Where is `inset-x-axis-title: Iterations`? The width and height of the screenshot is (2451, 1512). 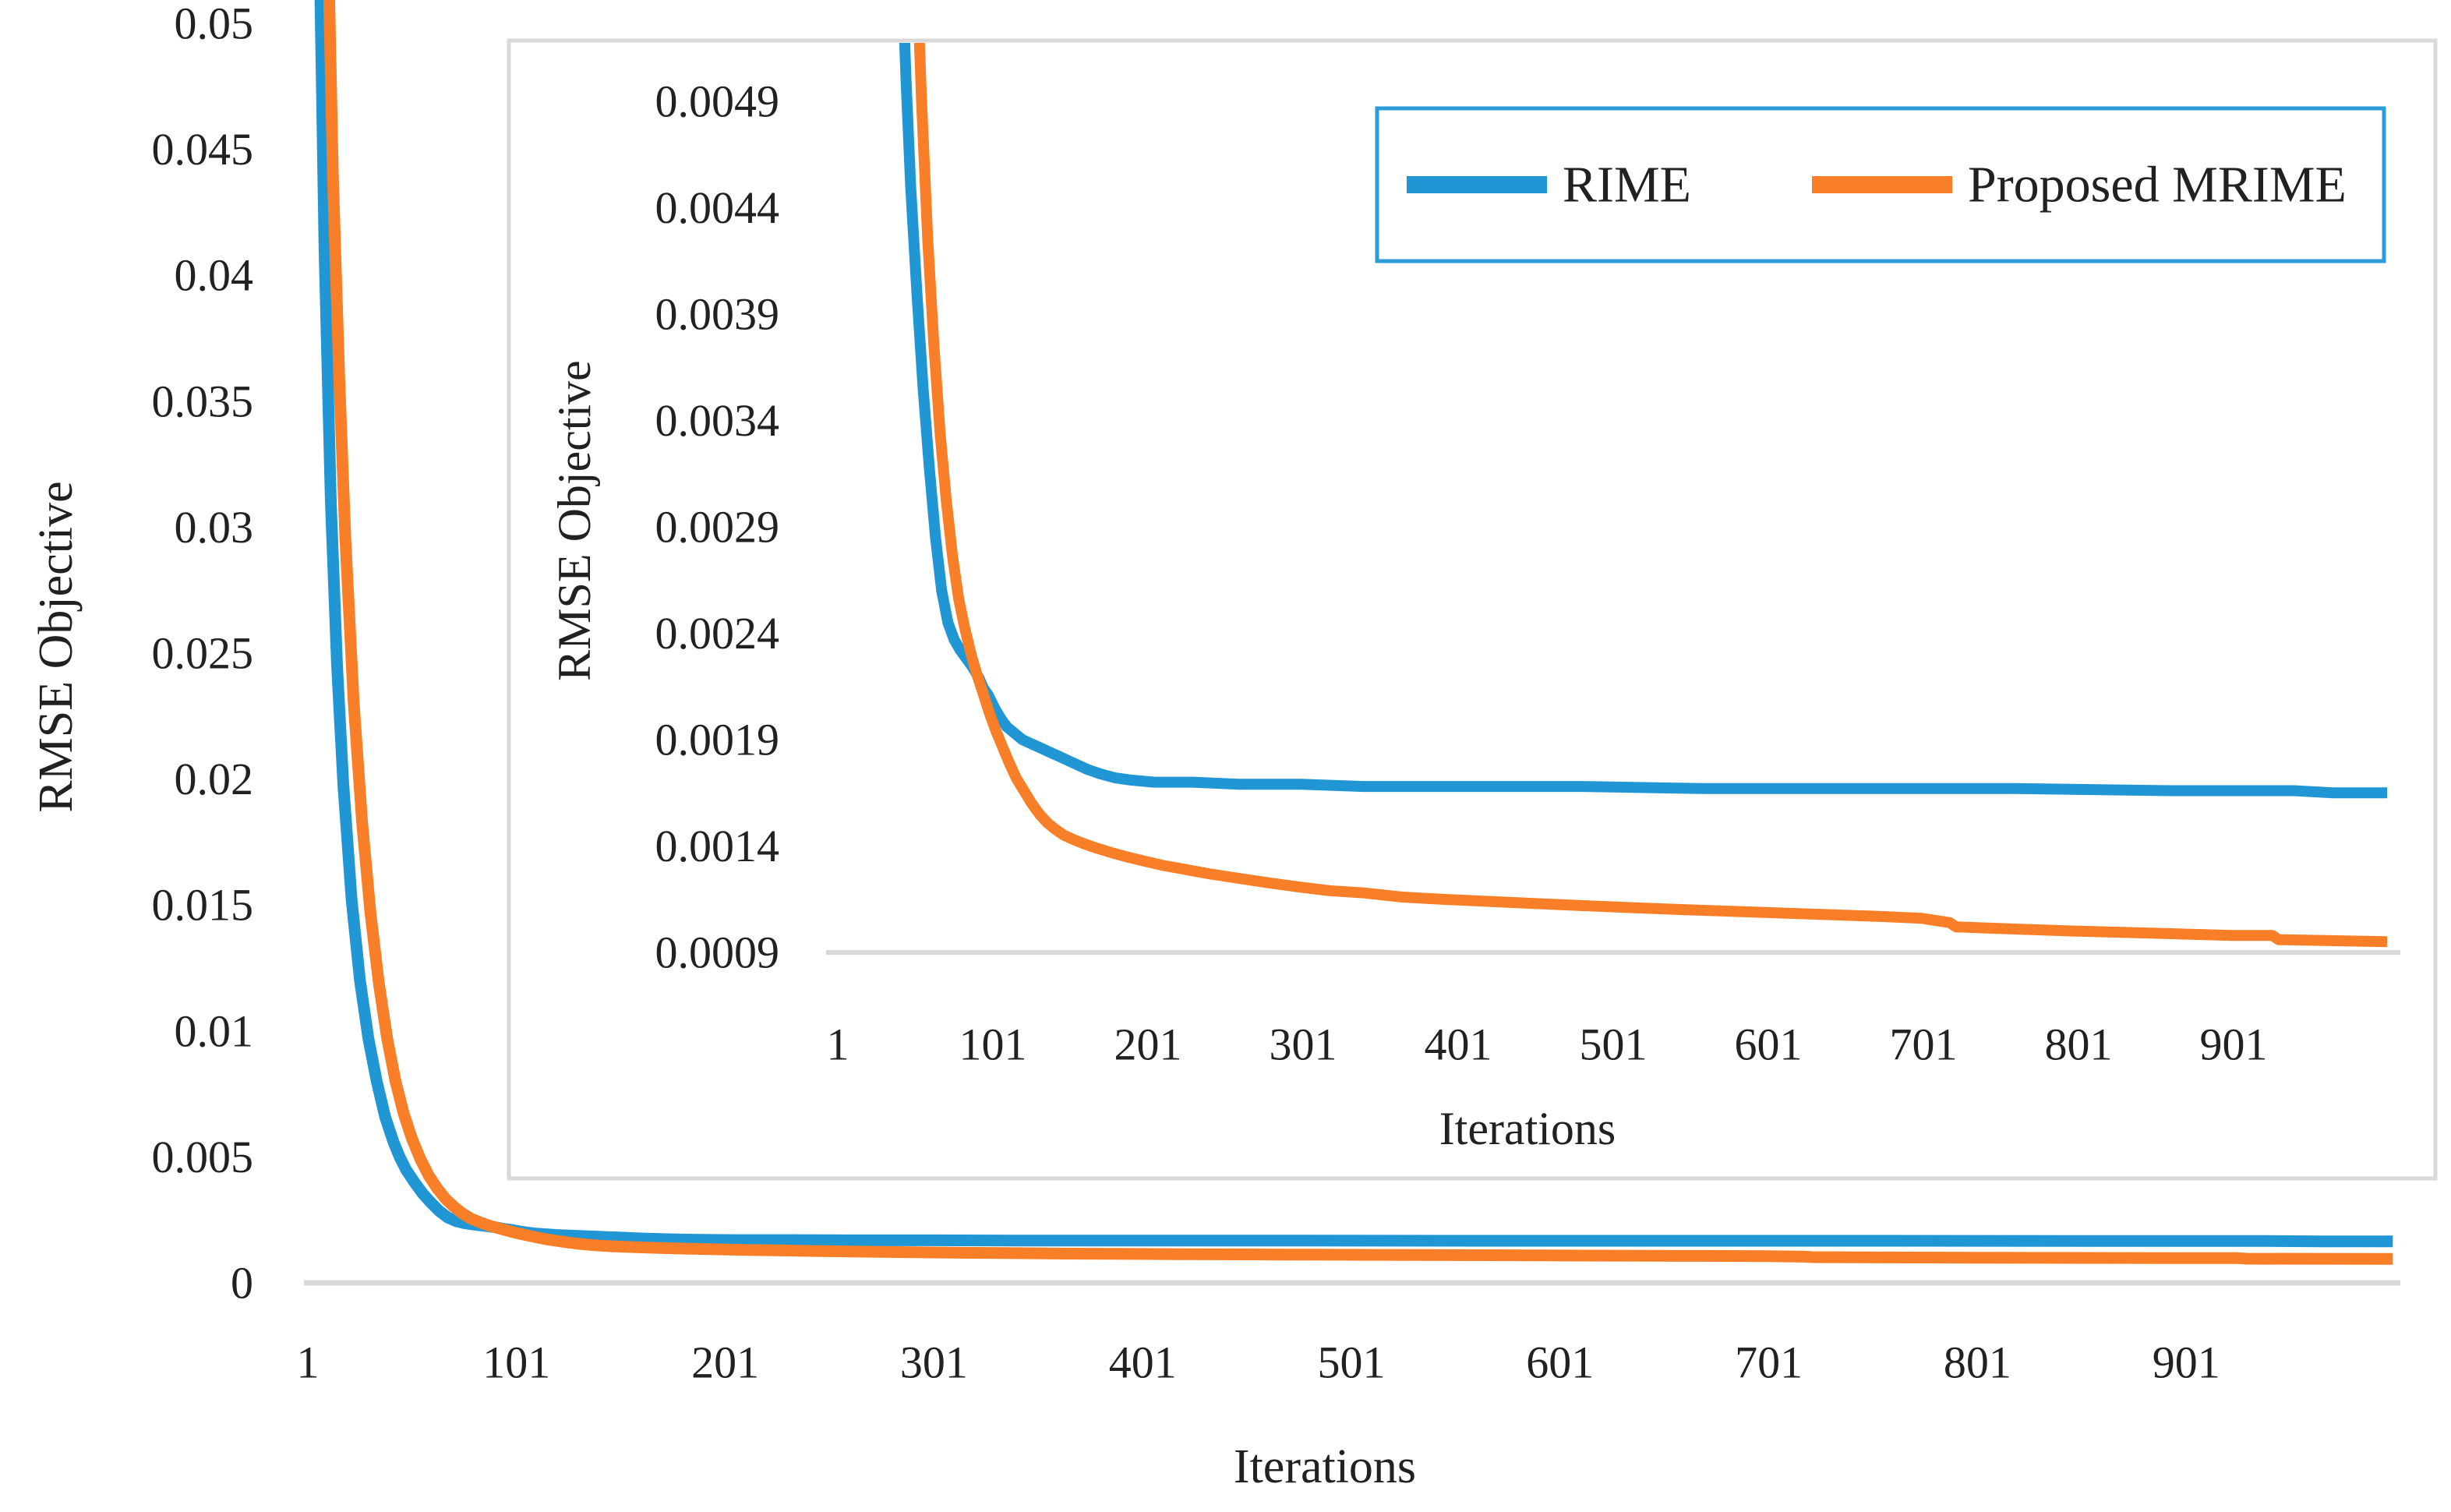 inset-x-axis-title: Iterations is located at coordinates (1528, 1128).